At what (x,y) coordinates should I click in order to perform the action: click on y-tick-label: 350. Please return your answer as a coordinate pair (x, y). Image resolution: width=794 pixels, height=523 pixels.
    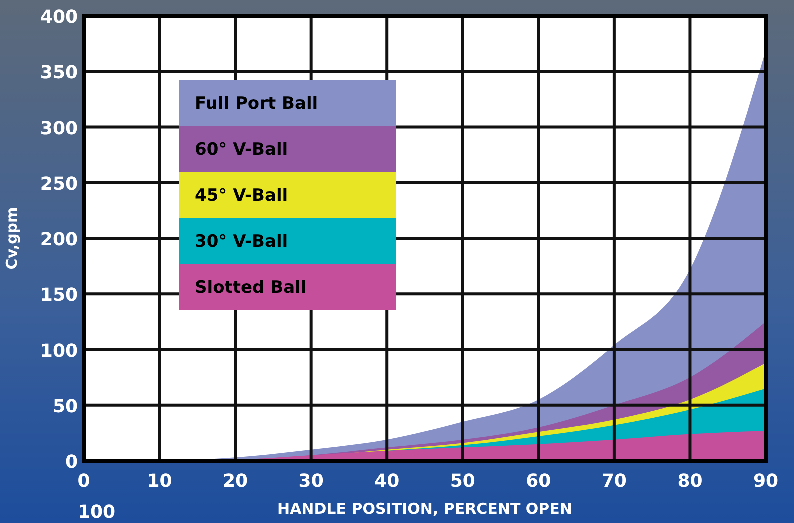
    Looking at the image, I should click on (59, 73).